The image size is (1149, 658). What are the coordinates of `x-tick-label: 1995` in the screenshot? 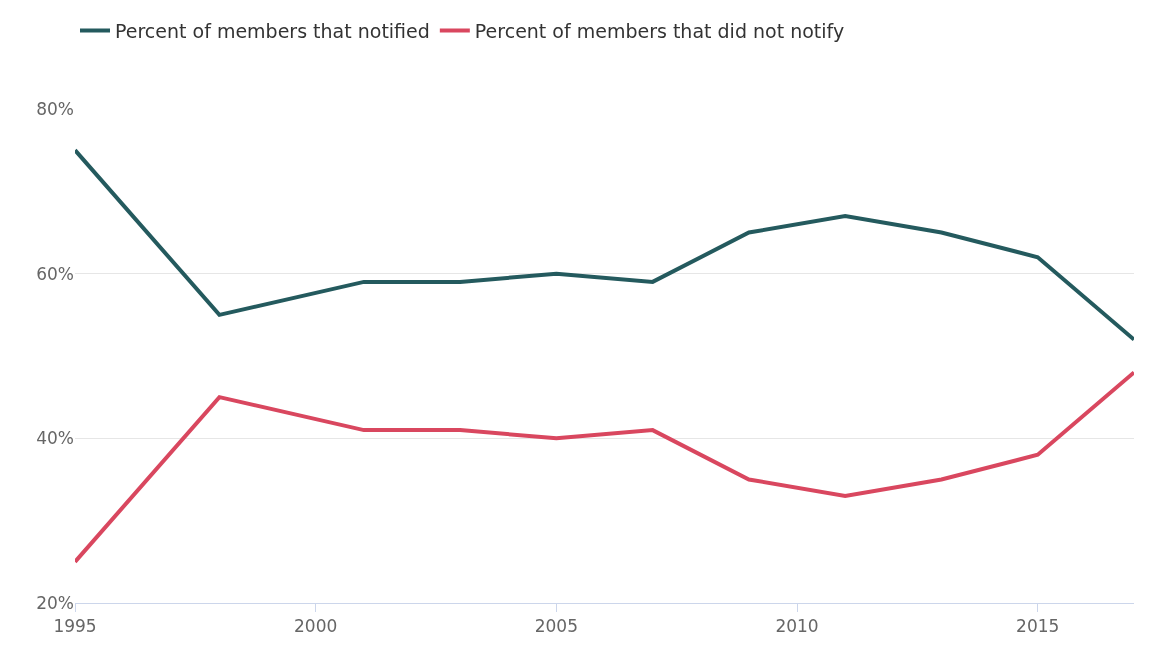 It's located at (75, 626).